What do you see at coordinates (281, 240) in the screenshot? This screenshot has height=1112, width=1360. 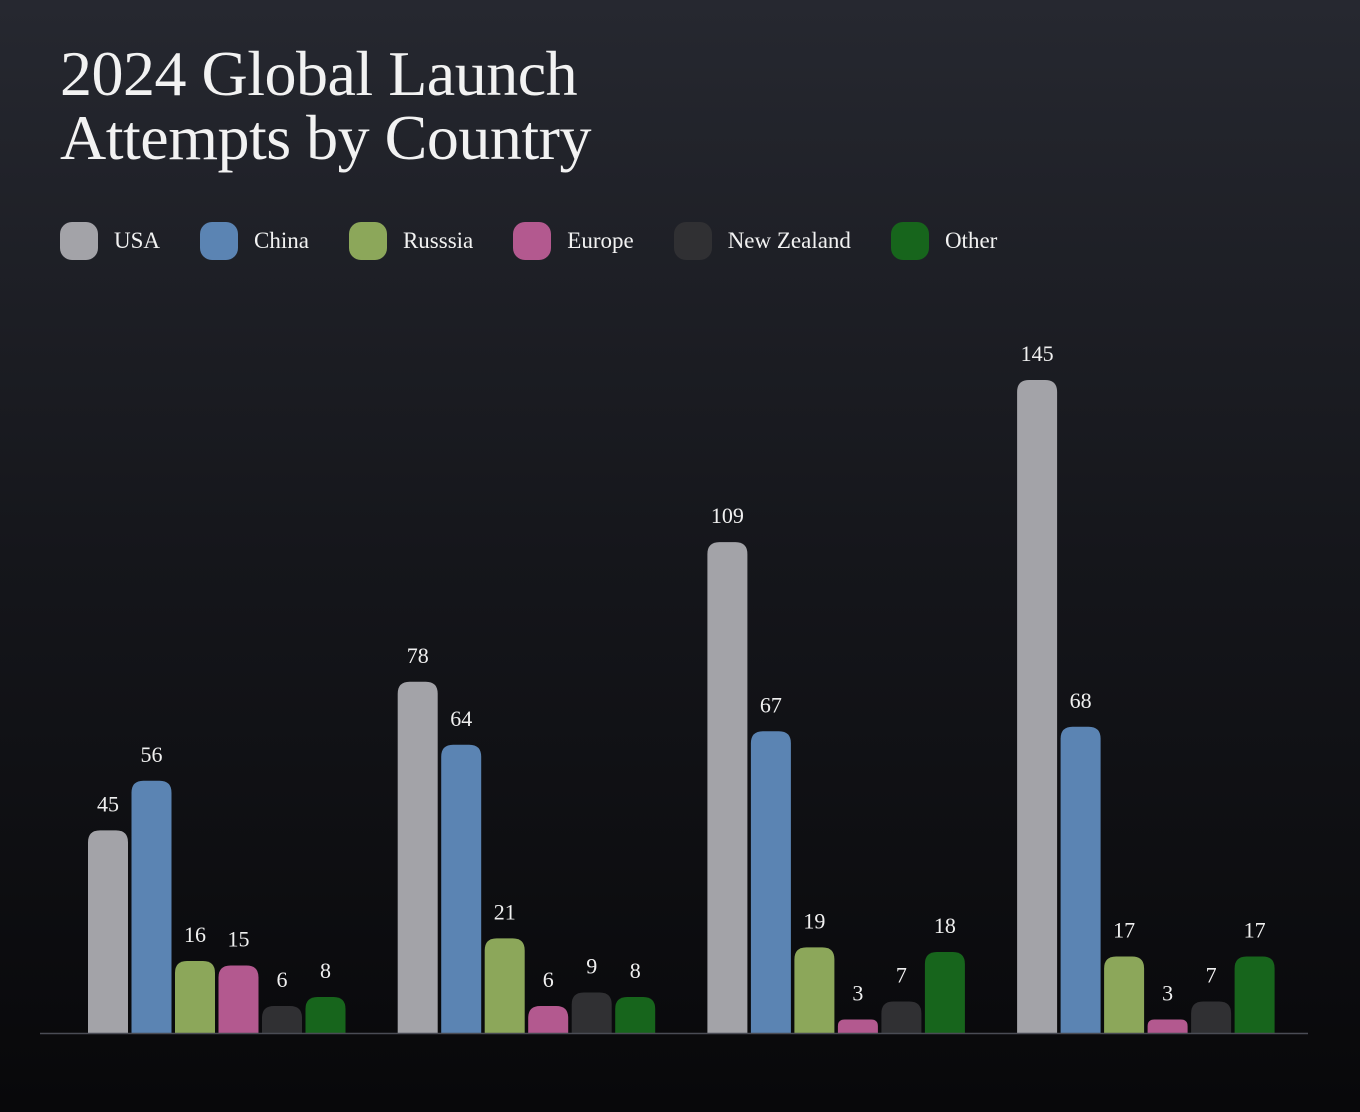 I see `legend-label: China` at bounding box center [281, 240].